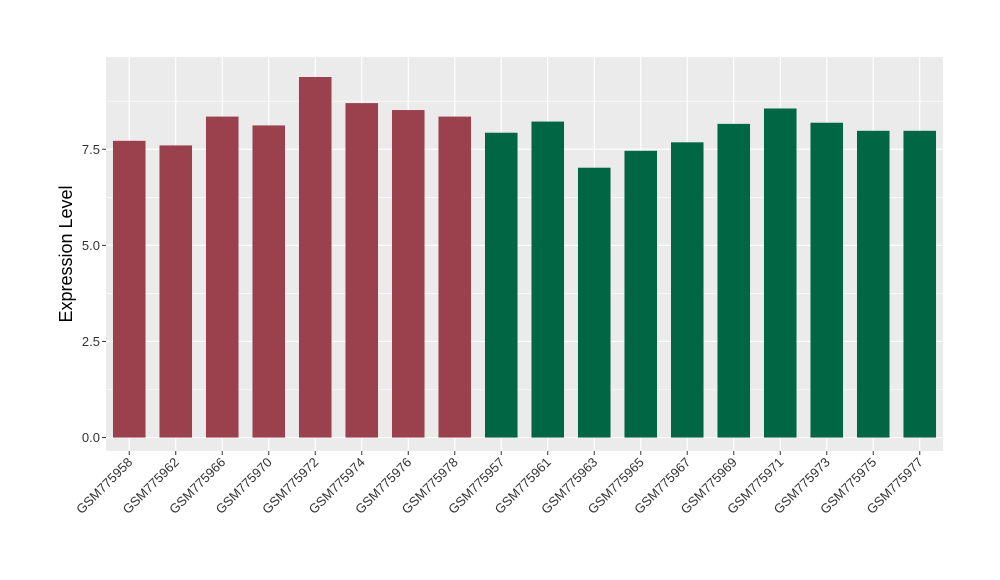 This screenshot has width=1000, height=580. Describe the element at coordinates (408, 274) in the screenshot. I see `bar-GSM775976` at that location.